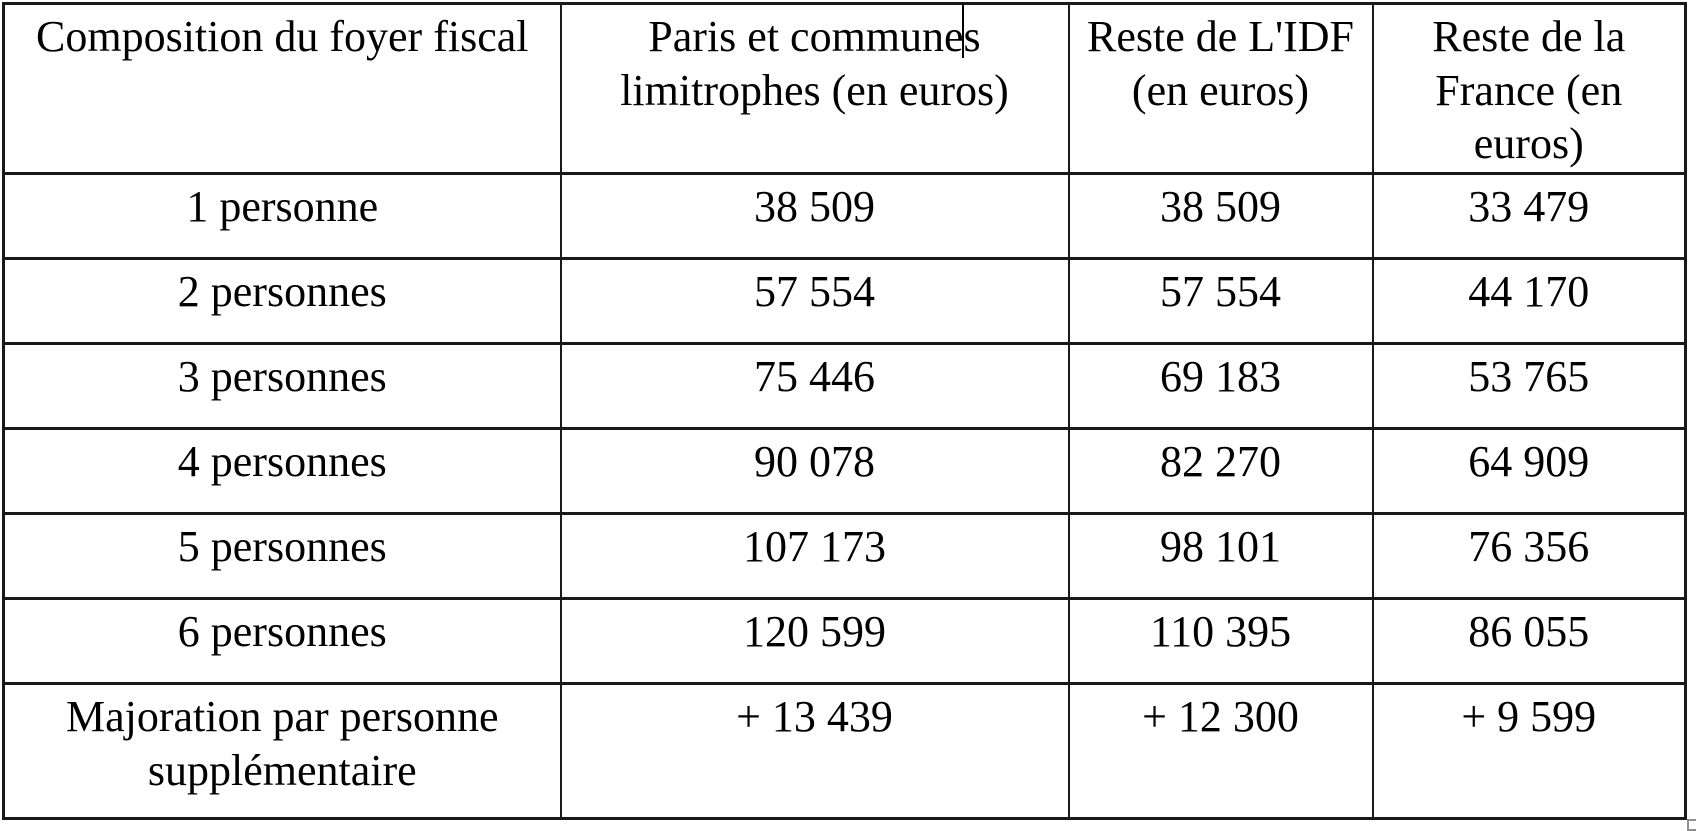  Describe the element at coordinates (282, 751) in the screenshot. I see `row-label-cell: Majoration par personne supplémentaire` at that location.